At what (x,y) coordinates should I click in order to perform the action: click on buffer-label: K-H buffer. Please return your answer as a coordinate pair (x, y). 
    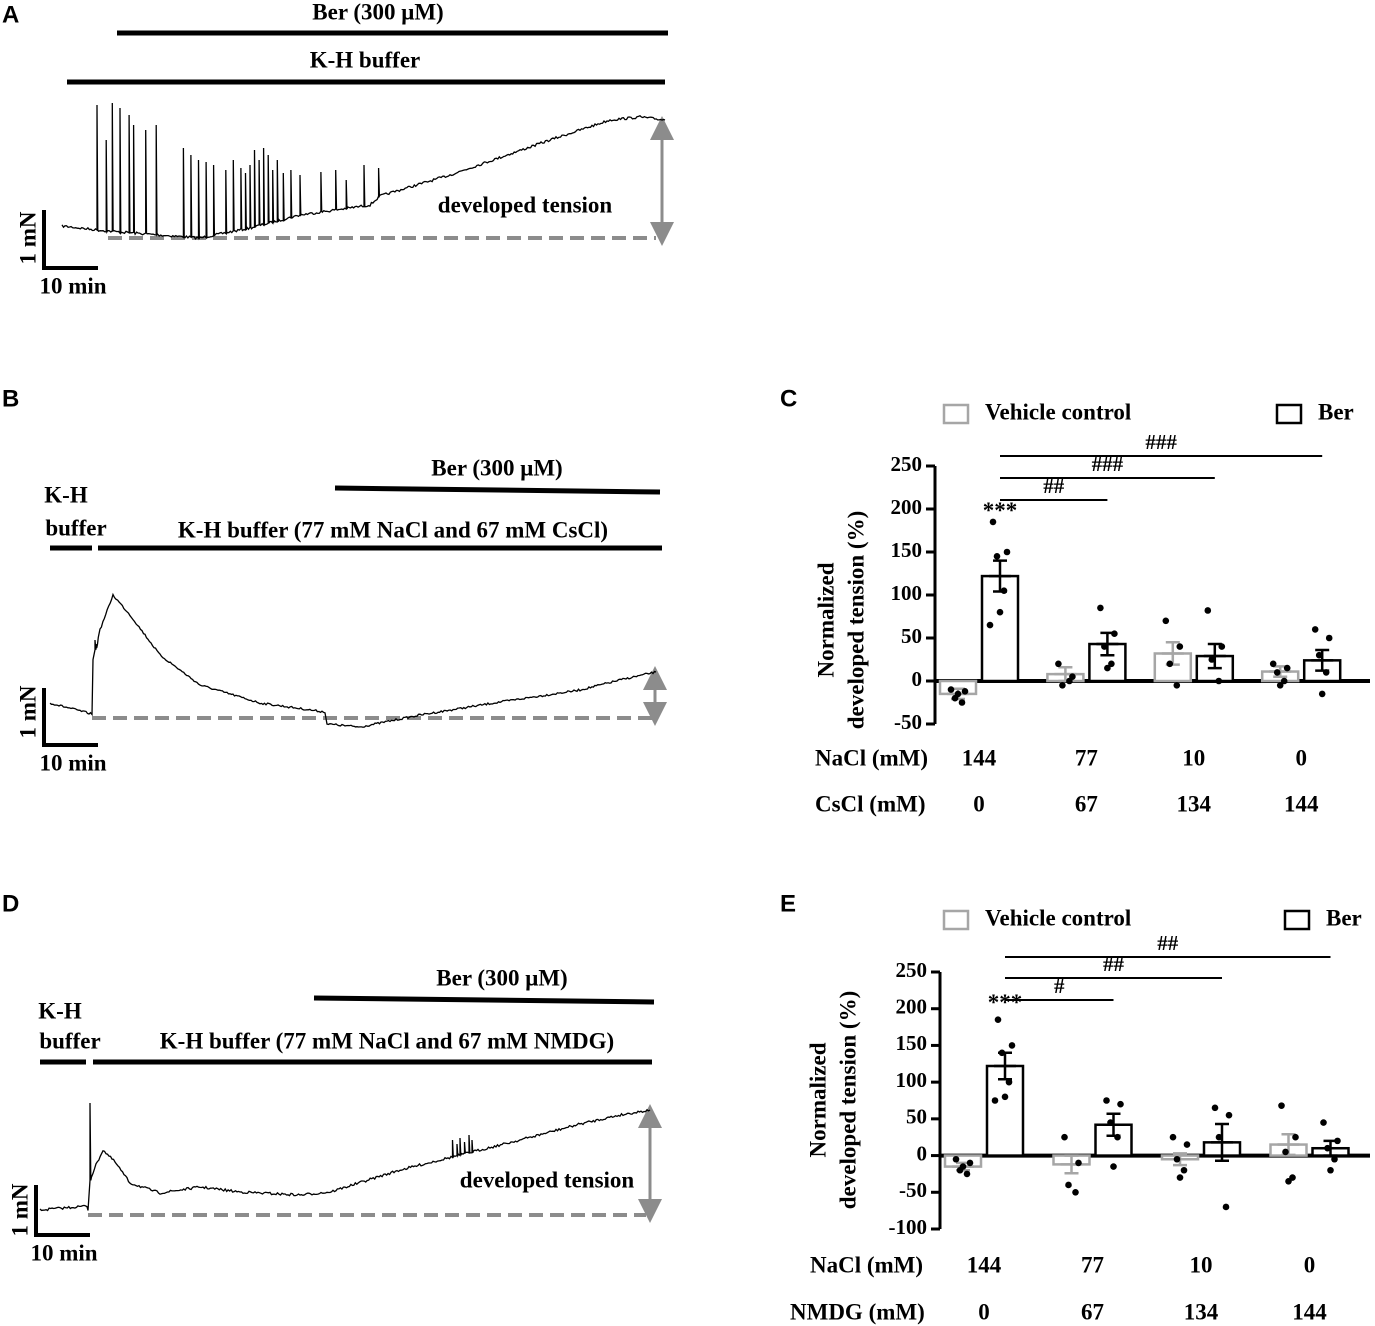
    Looking at the image, I should click on (365, 59).